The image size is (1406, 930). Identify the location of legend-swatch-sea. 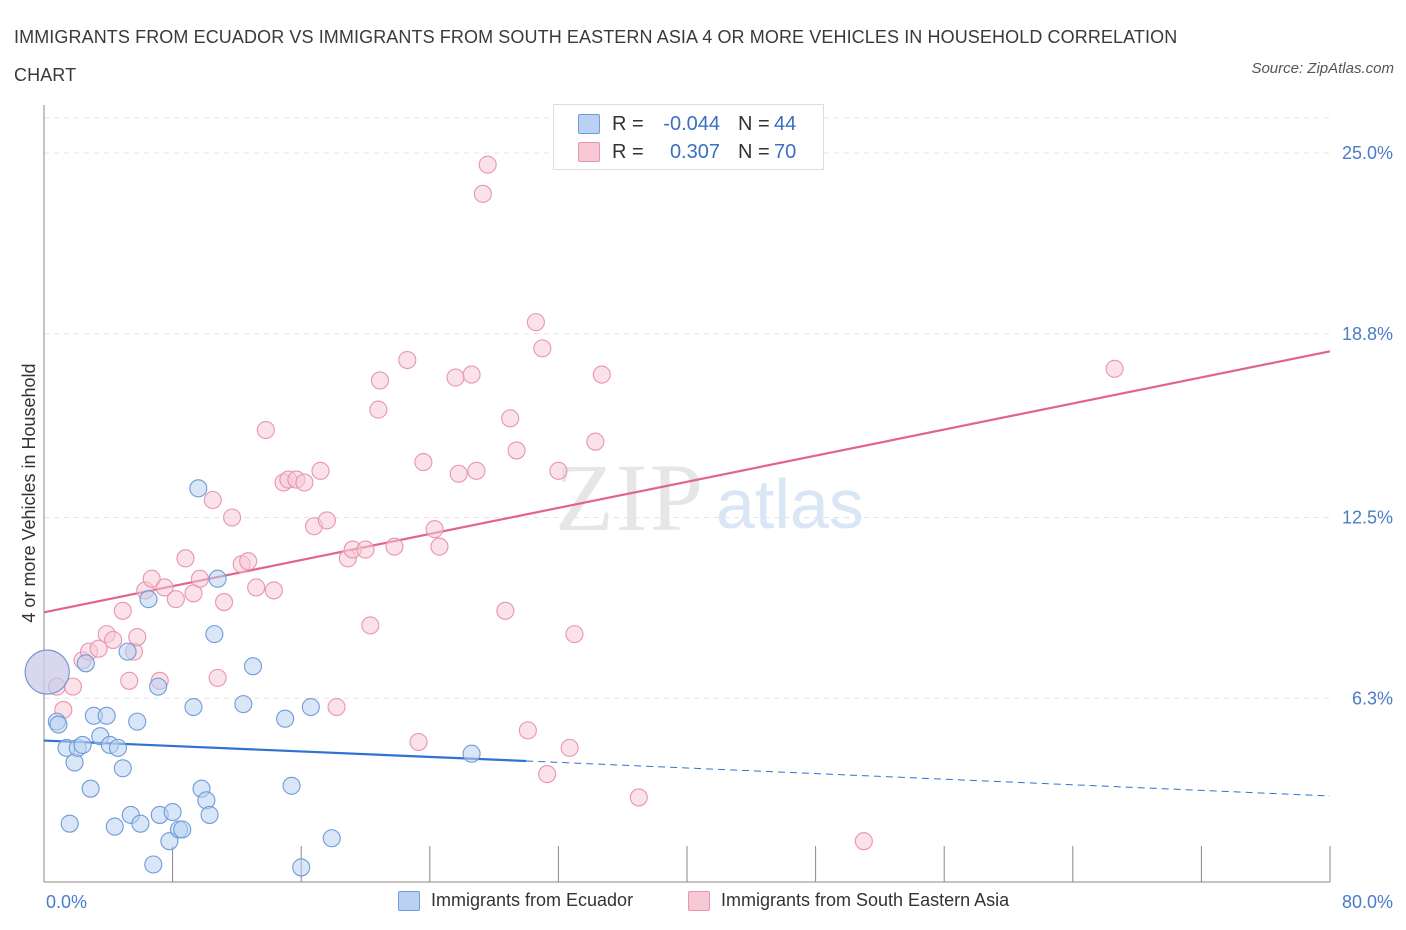
(589, 152).